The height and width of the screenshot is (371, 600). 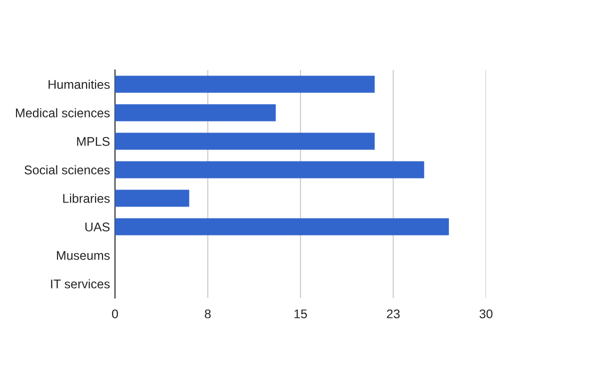 I want to click on x-tick-label: 15, so click(x=300, y=314).